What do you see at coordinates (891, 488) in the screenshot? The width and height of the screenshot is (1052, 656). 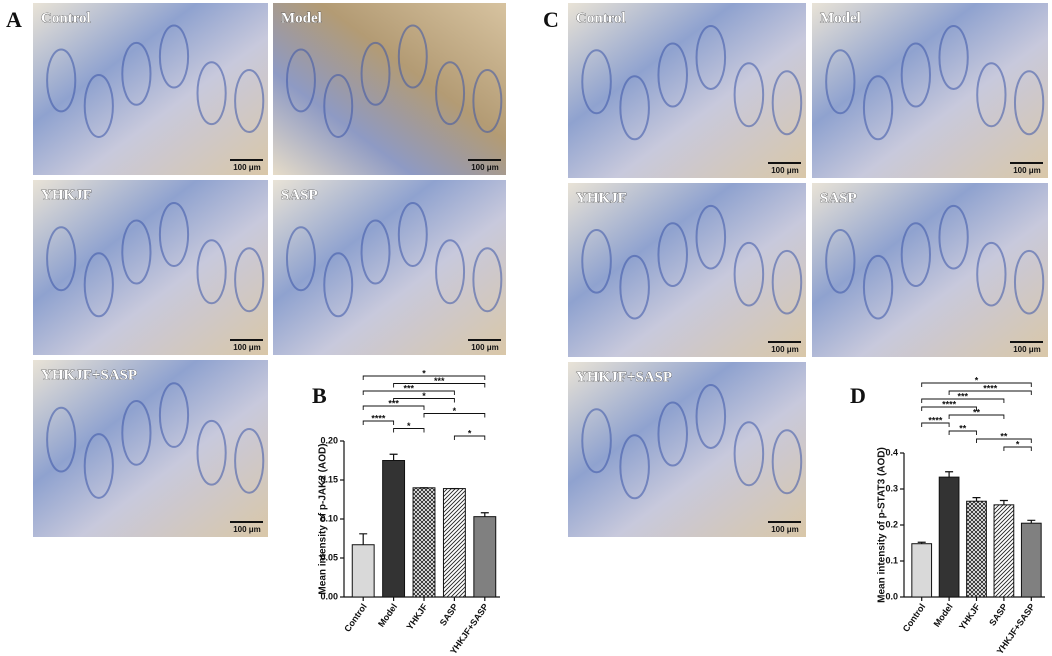 I see `y-tick-label: 0.3` at bounding box center [891, 488].